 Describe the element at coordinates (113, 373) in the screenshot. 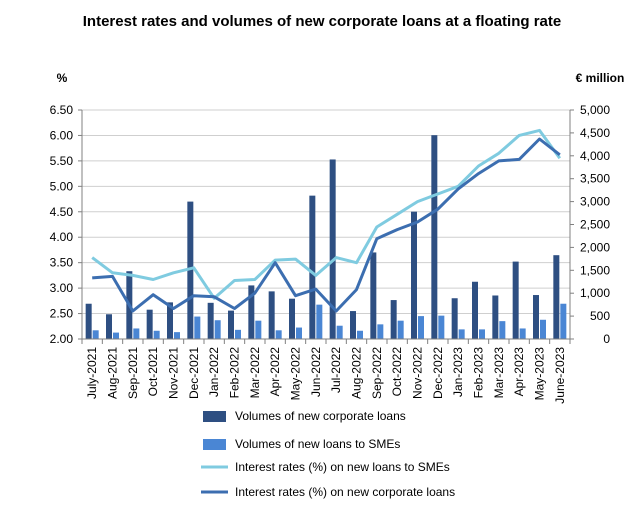

I see `x-tick-label: Aug-2021` at that location.